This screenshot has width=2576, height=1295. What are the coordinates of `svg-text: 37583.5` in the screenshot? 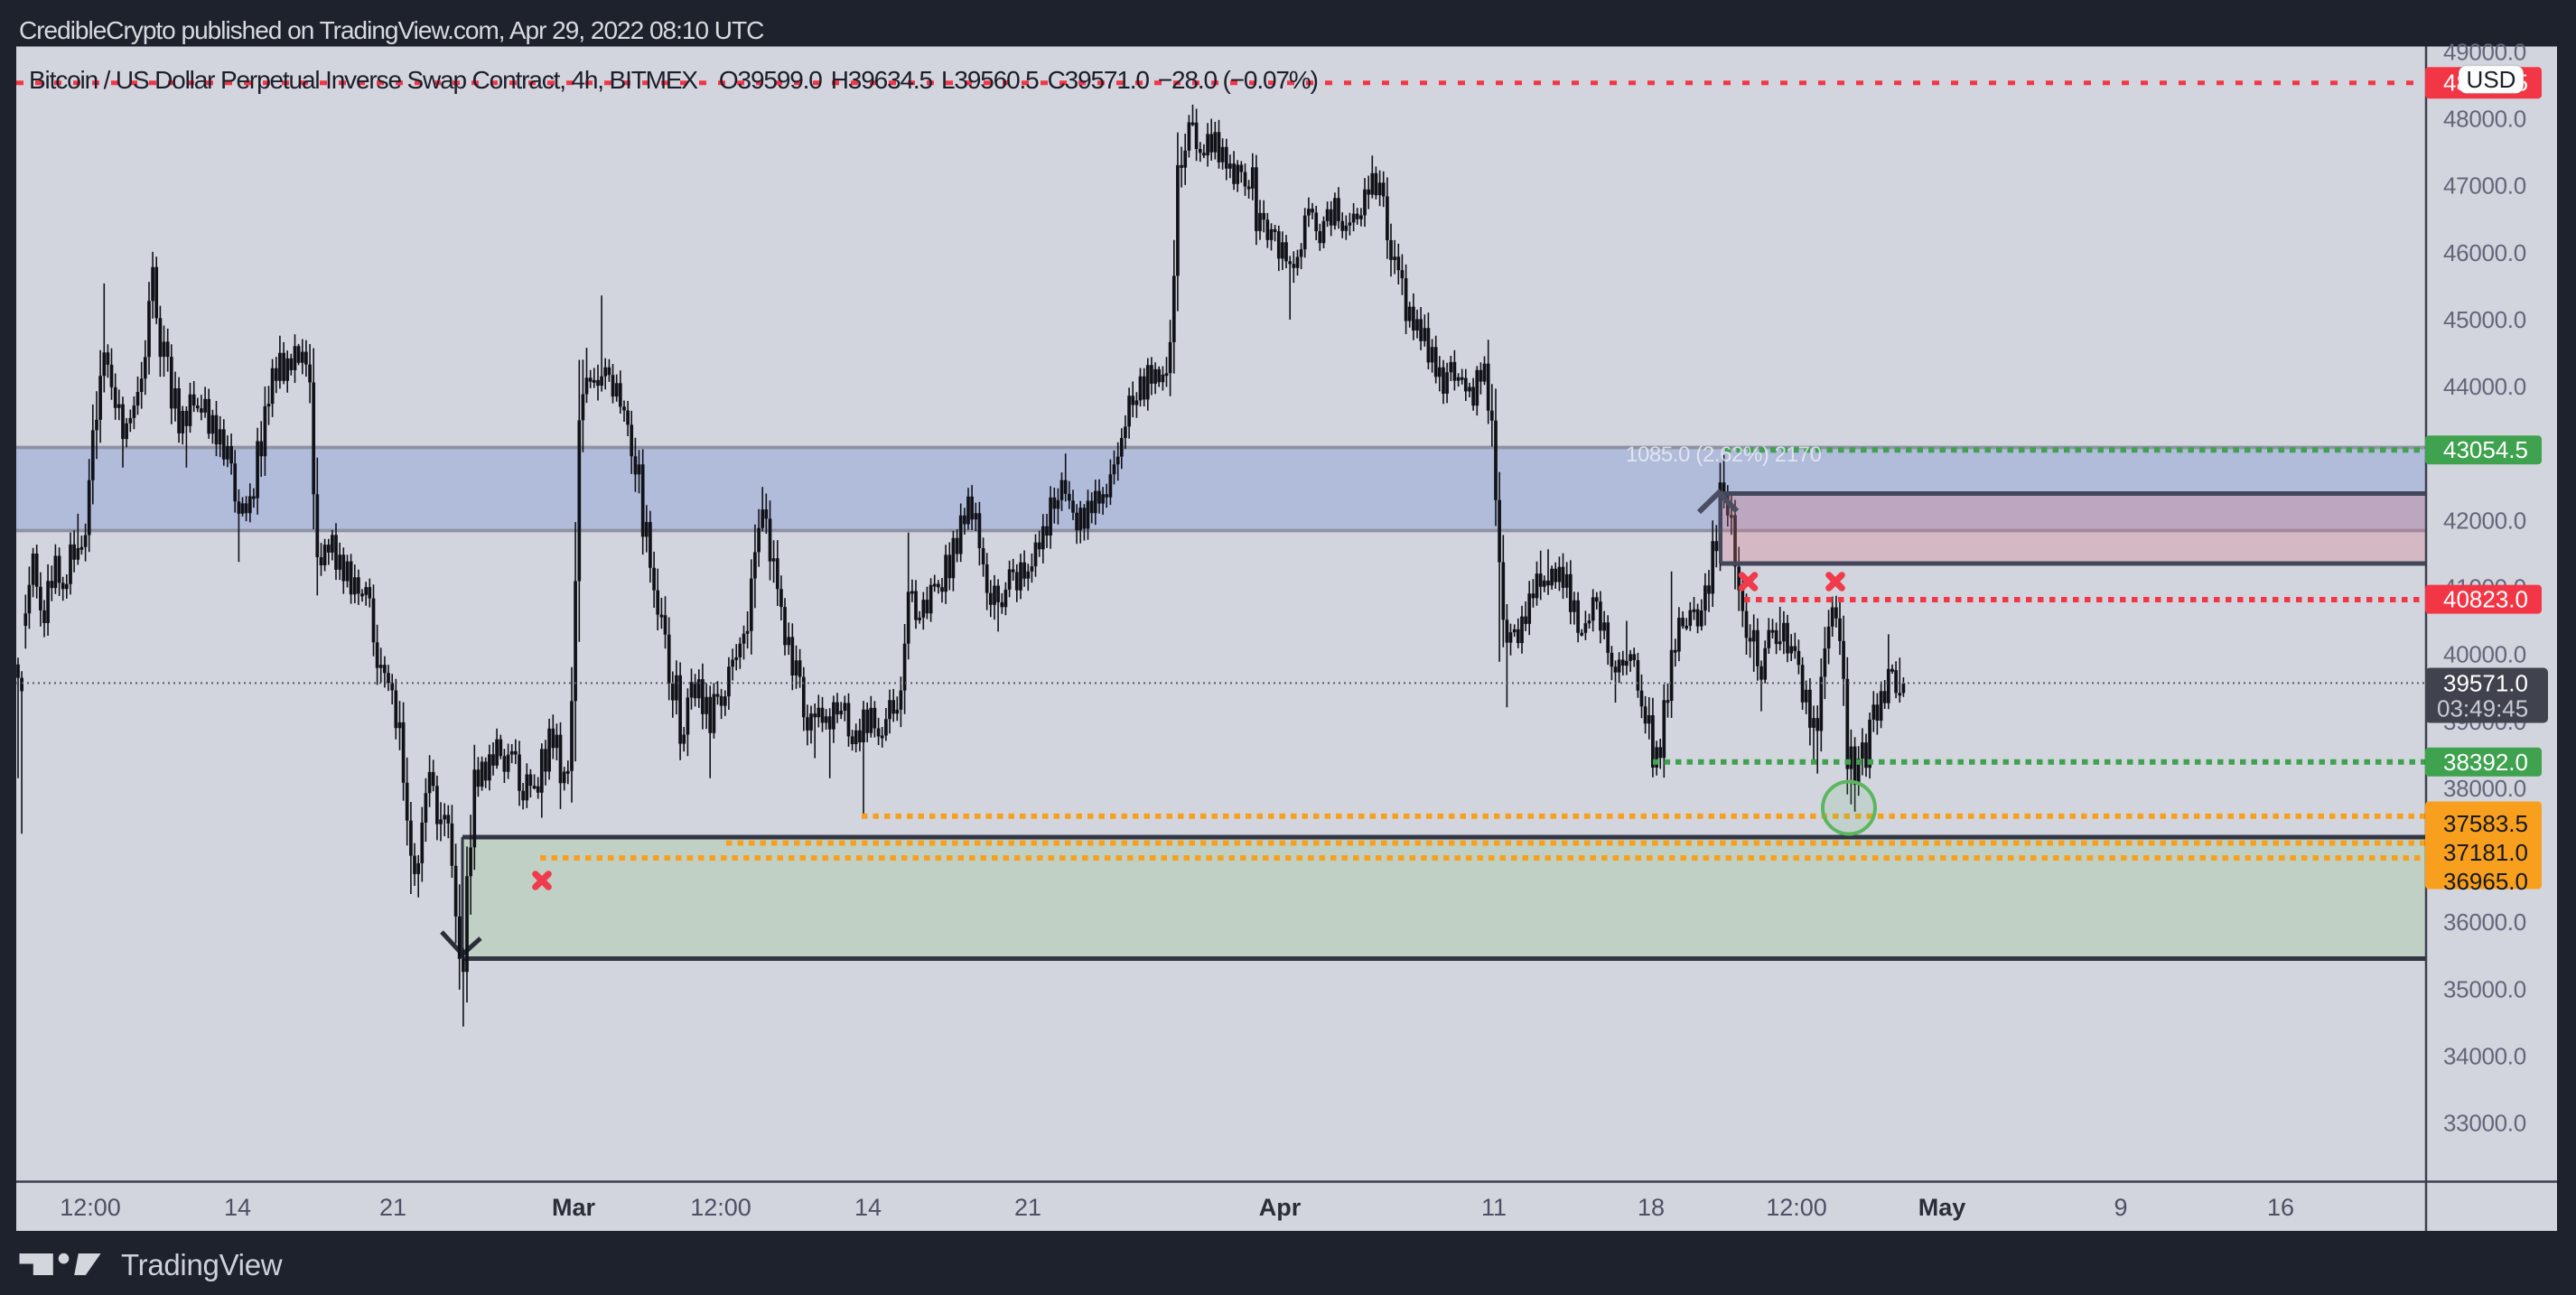 It's located at (2485, 823).